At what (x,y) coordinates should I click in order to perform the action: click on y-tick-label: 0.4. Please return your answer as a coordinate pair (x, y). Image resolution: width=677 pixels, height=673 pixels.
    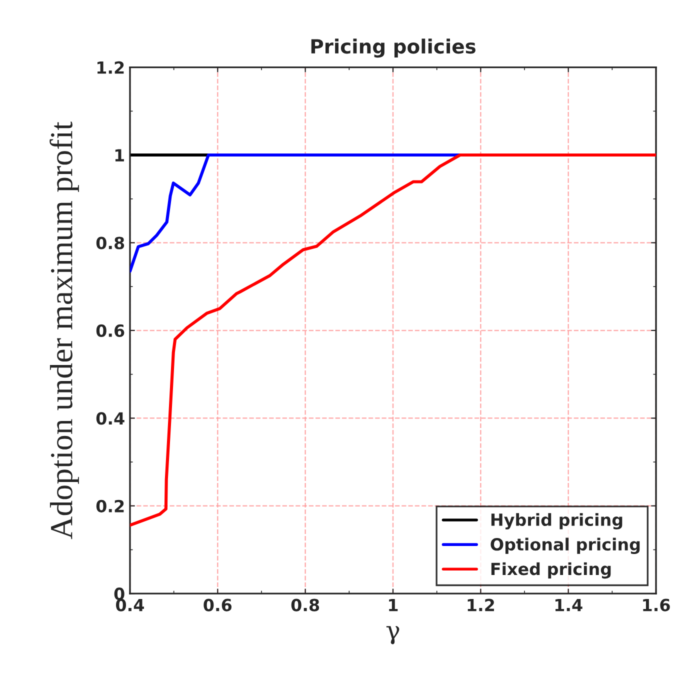
    Looking at the image, I should click on (110, 418).